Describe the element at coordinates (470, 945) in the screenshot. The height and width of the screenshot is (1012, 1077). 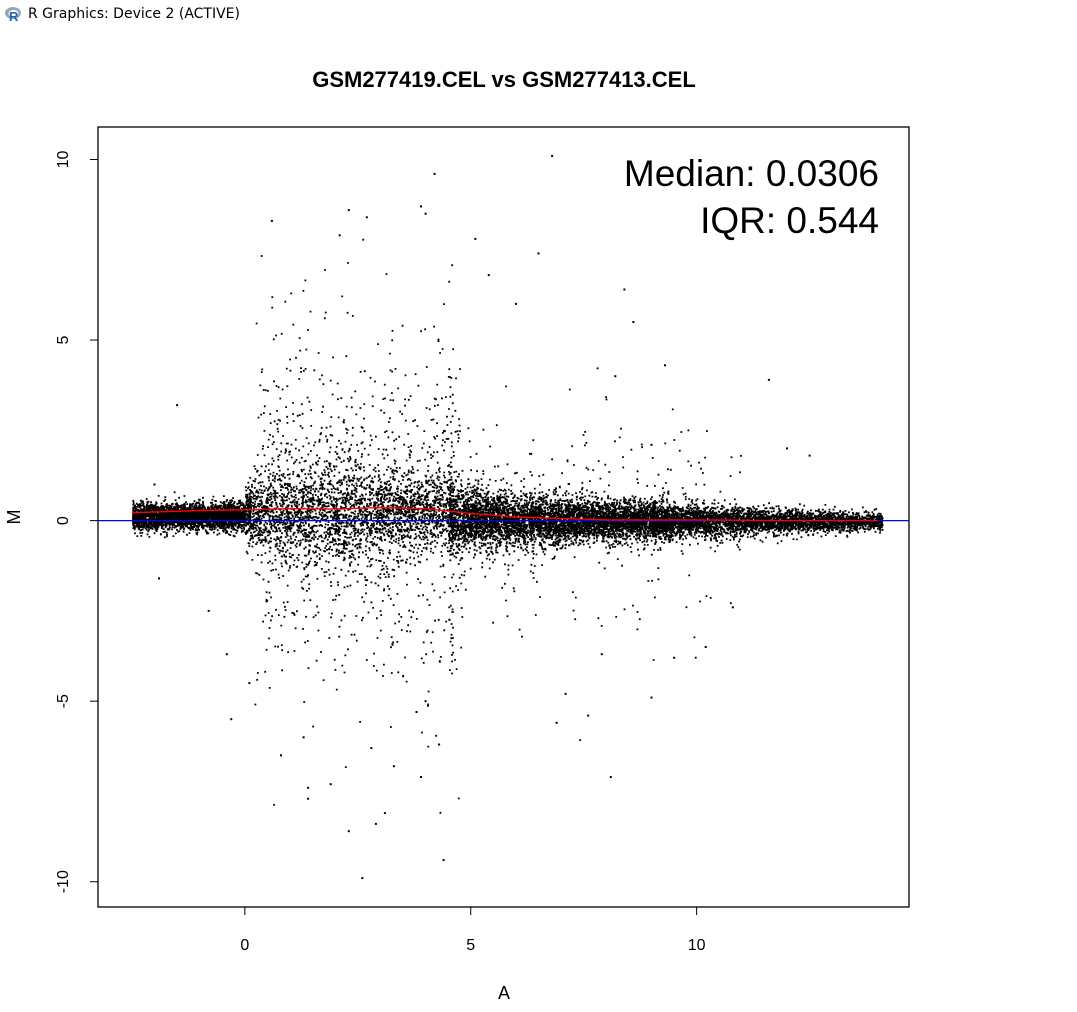
I see `x-tick-label: 5` at that location.